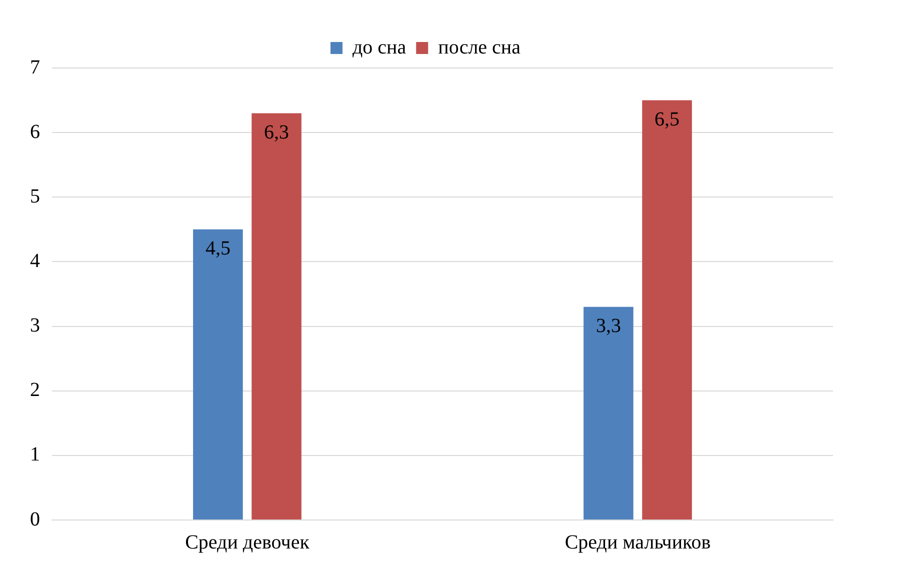 Image resolution: width=911 pixels, height=576 pixels. What do you see at coordinates (217, 249) in the screenshot?
I see `data-label: 4,5` at bounding box center [217, 249].